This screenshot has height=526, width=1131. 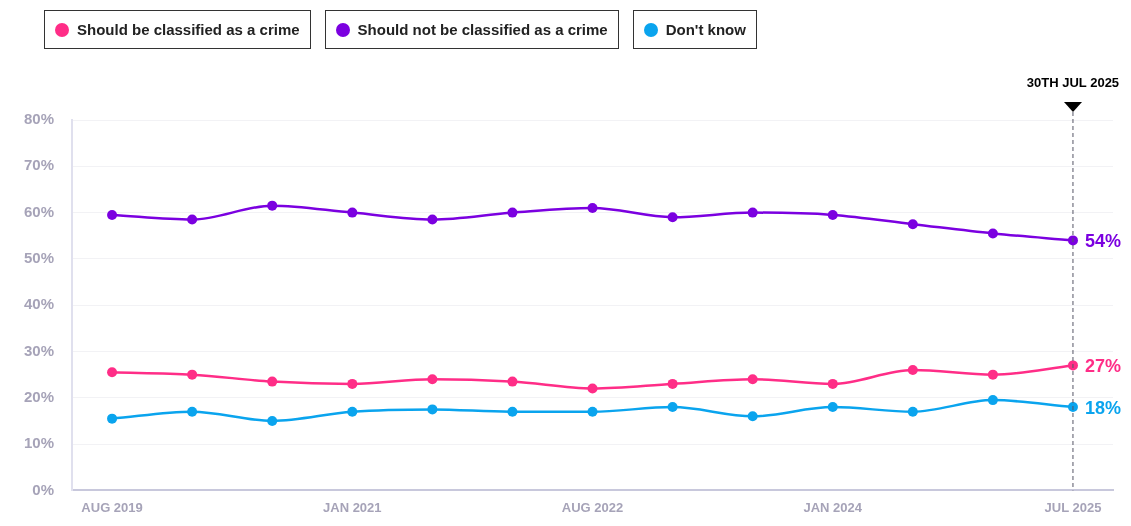 I want to click on y-tick-label: 0%, so click(x=43, y=489).